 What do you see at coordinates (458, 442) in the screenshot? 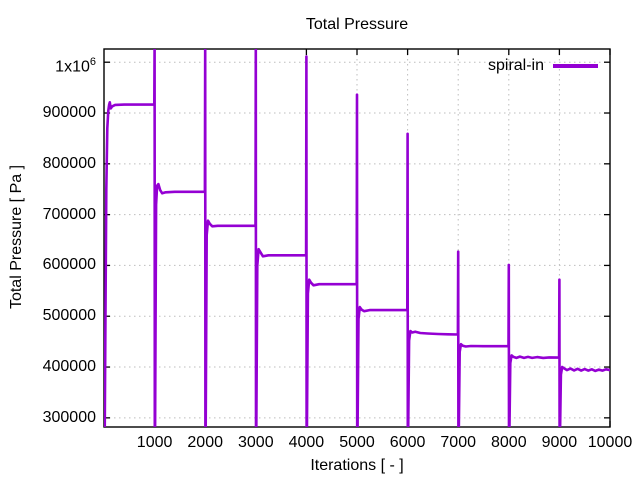
I see `x-tick-label: 7000` at bounding box center [458, 442].